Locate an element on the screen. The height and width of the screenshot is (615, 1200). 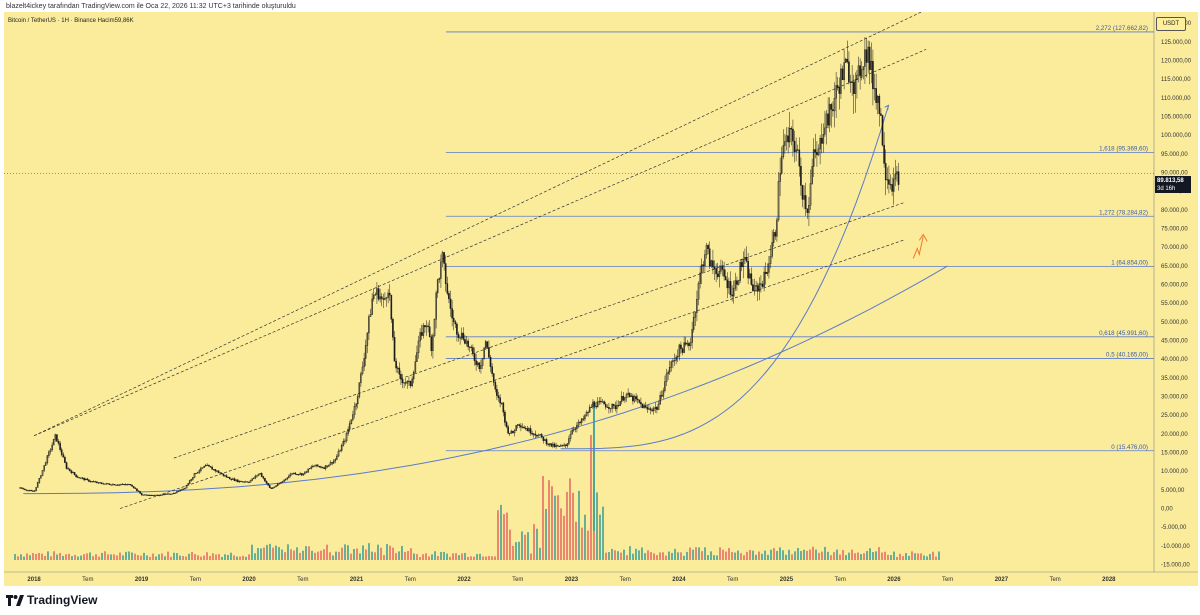
x-tick-label: 2020 is located at coordinates (249, 580).